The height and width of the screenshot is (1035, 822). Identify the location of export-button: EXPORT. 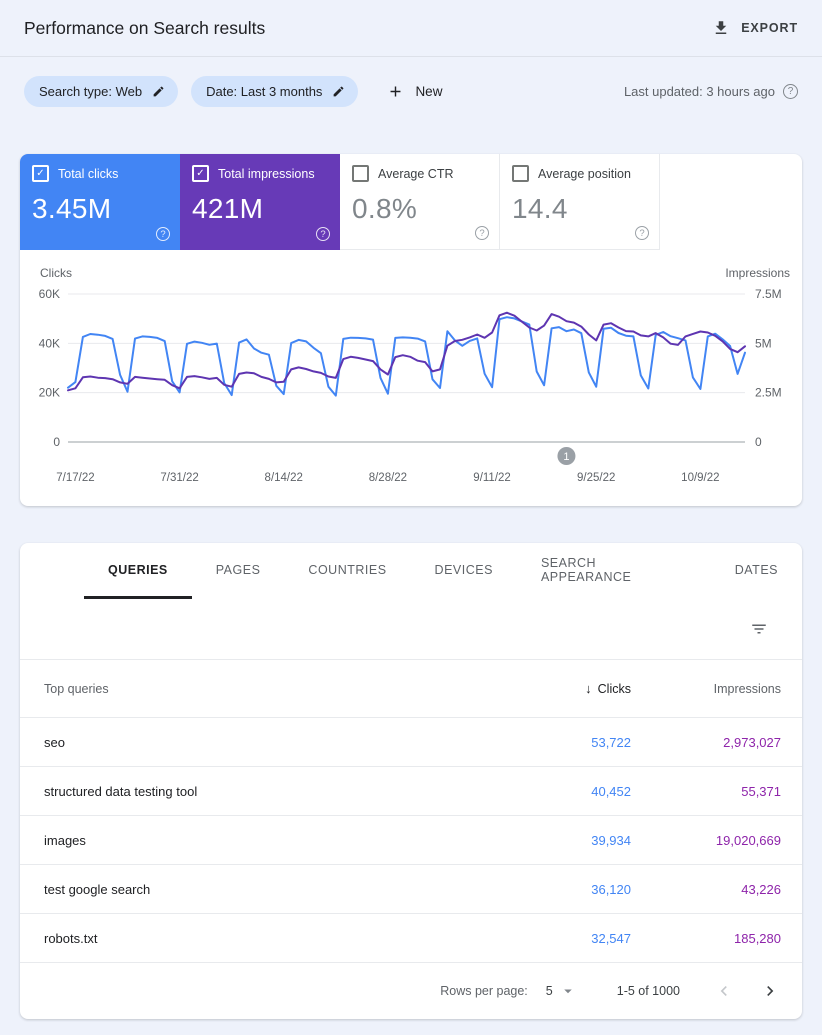
(755, 28).